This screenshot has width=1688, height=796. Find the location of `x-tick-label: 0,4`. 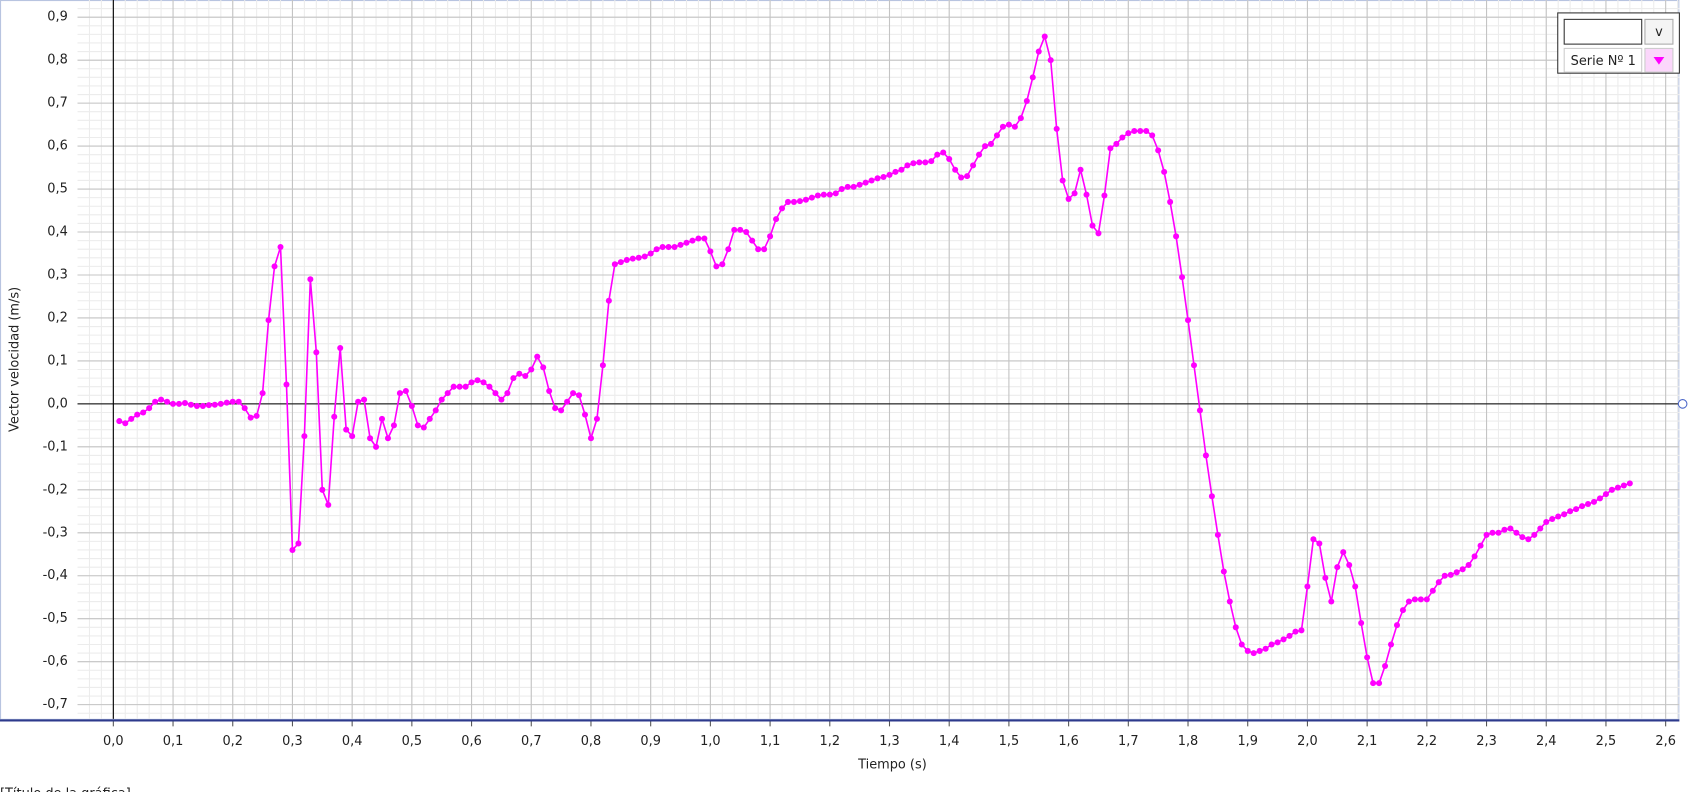

x-tick-label: 0,4 is located at coordinates (352, 741).